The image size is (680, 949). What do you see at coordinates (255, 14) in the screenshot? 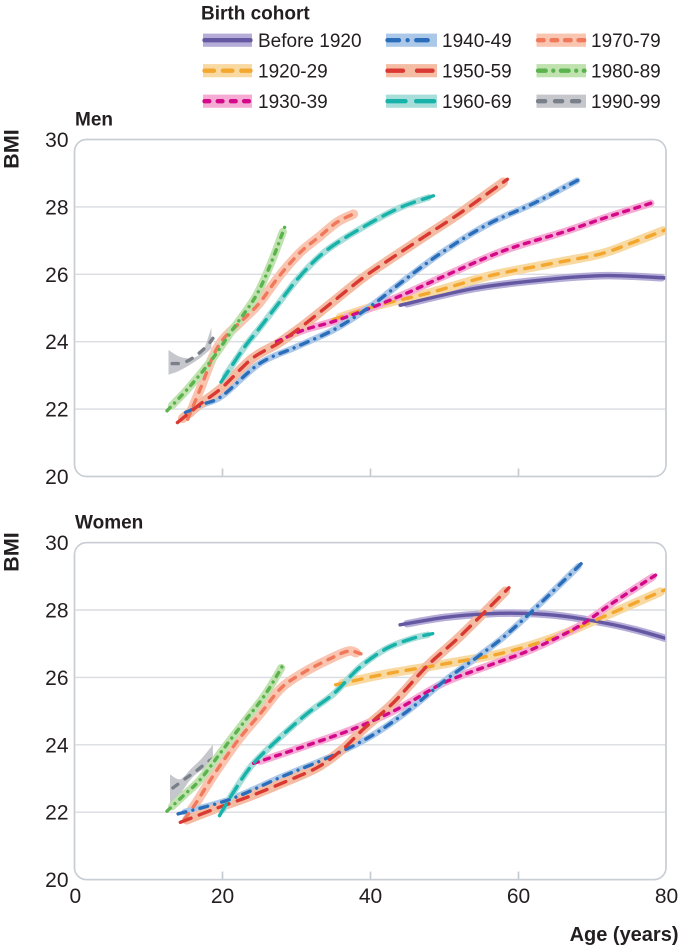
I see `svg-text: Birth cohort` at bounding box center [255, 14].